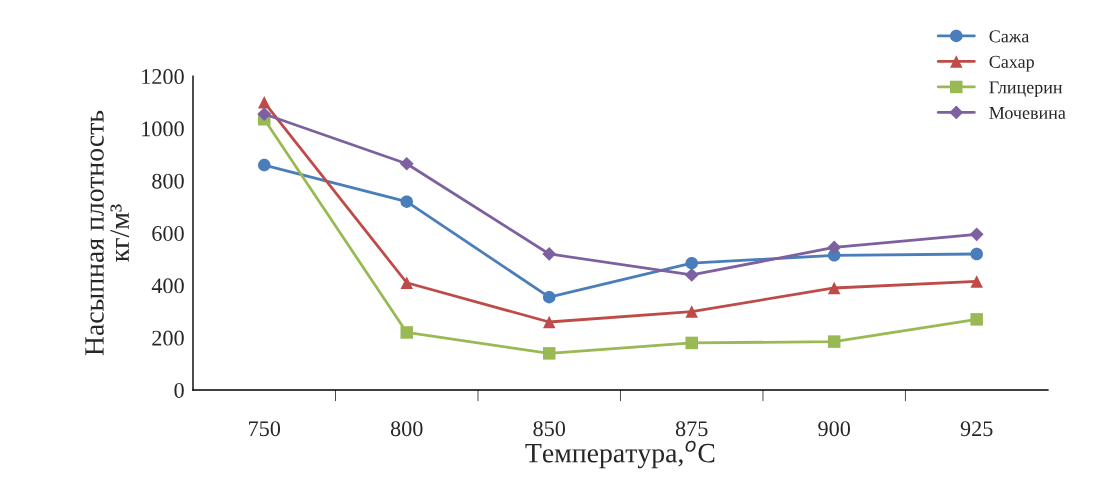 This screenshot has height=477, width=1106. I want to click on y-tick-label: 1200, so click(163, 77).